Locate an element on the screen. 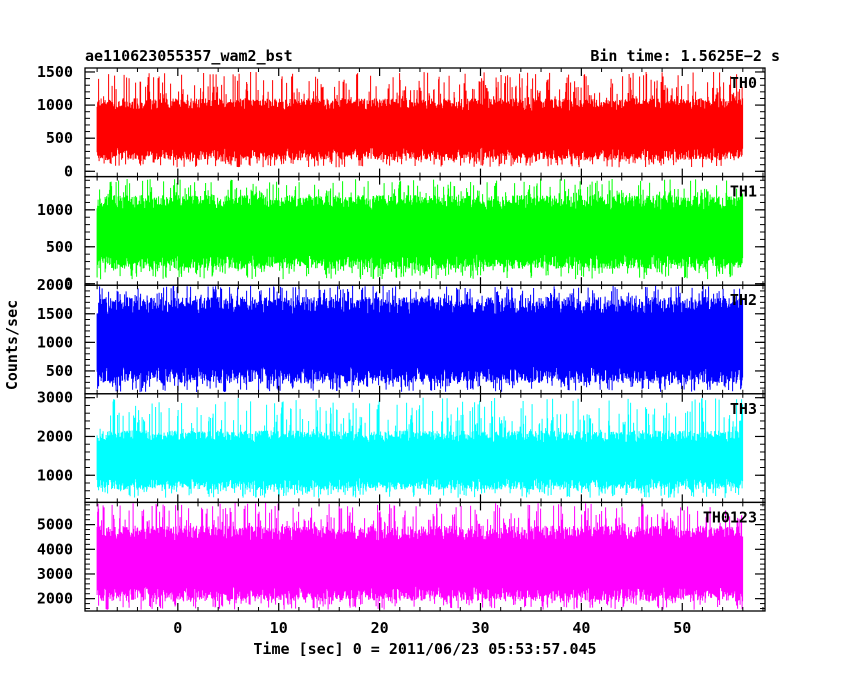  series-th3 is located at coordinates (420, 447).